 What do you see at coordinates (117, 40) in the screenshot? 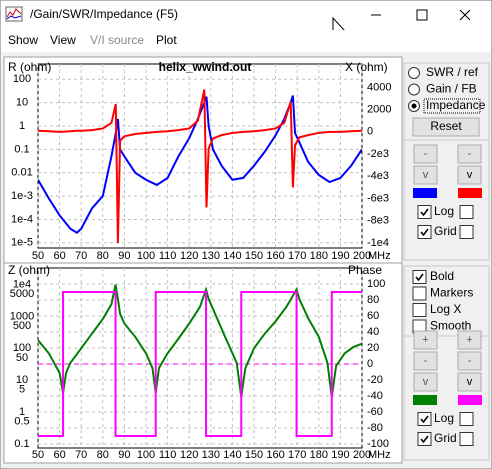
I see `menu-item: V/I source` at bounding box center [117, 40].